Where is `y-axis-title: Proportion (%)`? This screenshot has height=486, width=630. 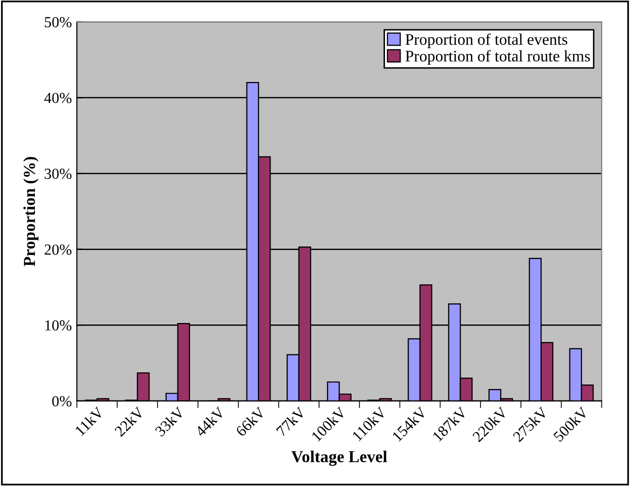 y-axis-title: Proportion (%) is located at coordinates (30, 211).